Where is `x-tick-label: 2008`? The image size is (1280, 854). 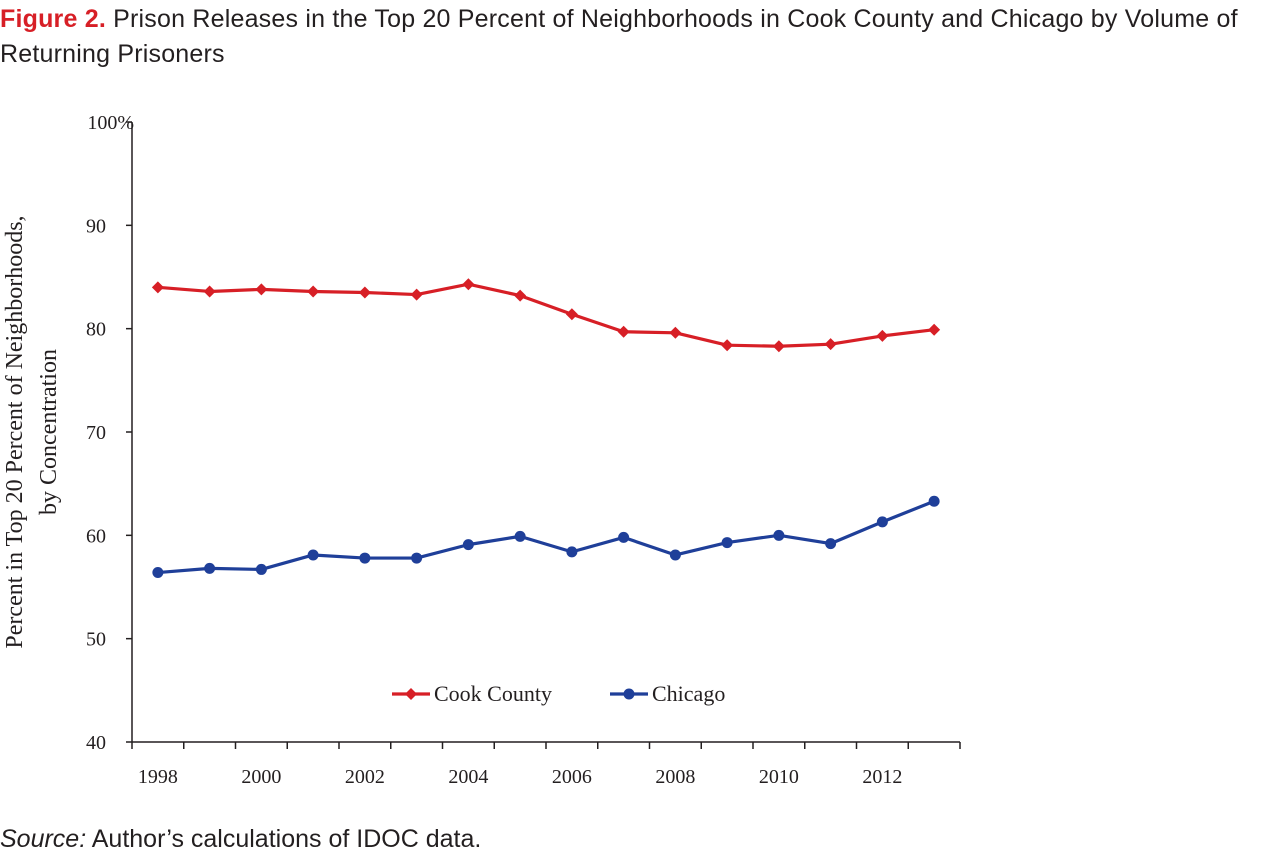
x-tick-label: 2008 is located at coordinates (675, 777).